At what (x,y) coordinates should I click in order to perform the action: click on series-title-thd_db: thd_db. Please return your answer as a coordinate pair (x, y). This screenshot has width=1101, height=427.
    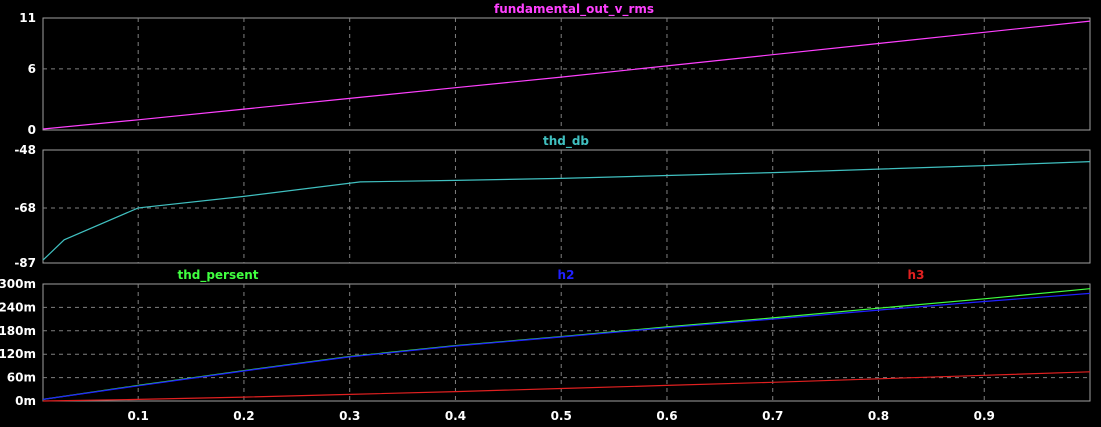
    Looking at the image, I should click on (566, 141).